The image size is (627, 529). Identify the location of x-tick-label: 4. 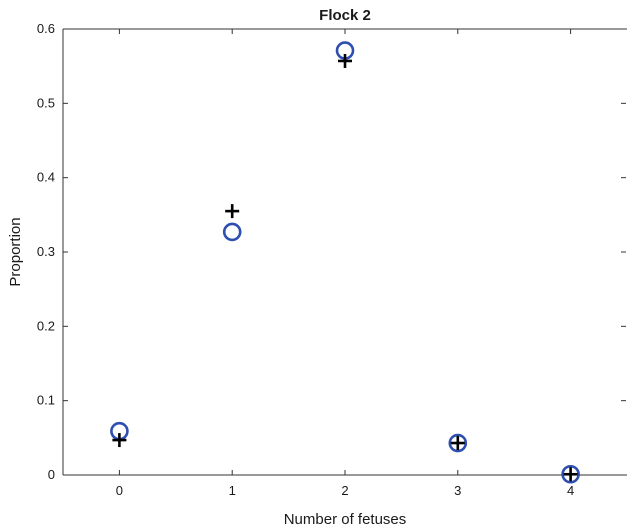
(570, 490).